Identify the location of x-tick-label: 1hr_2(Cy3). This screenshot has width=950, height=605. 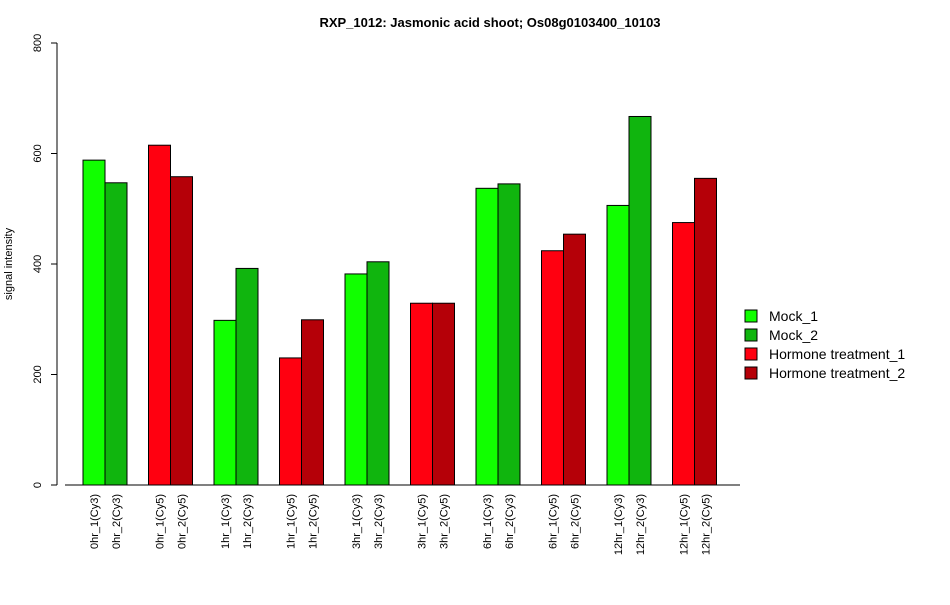
(248, 521).